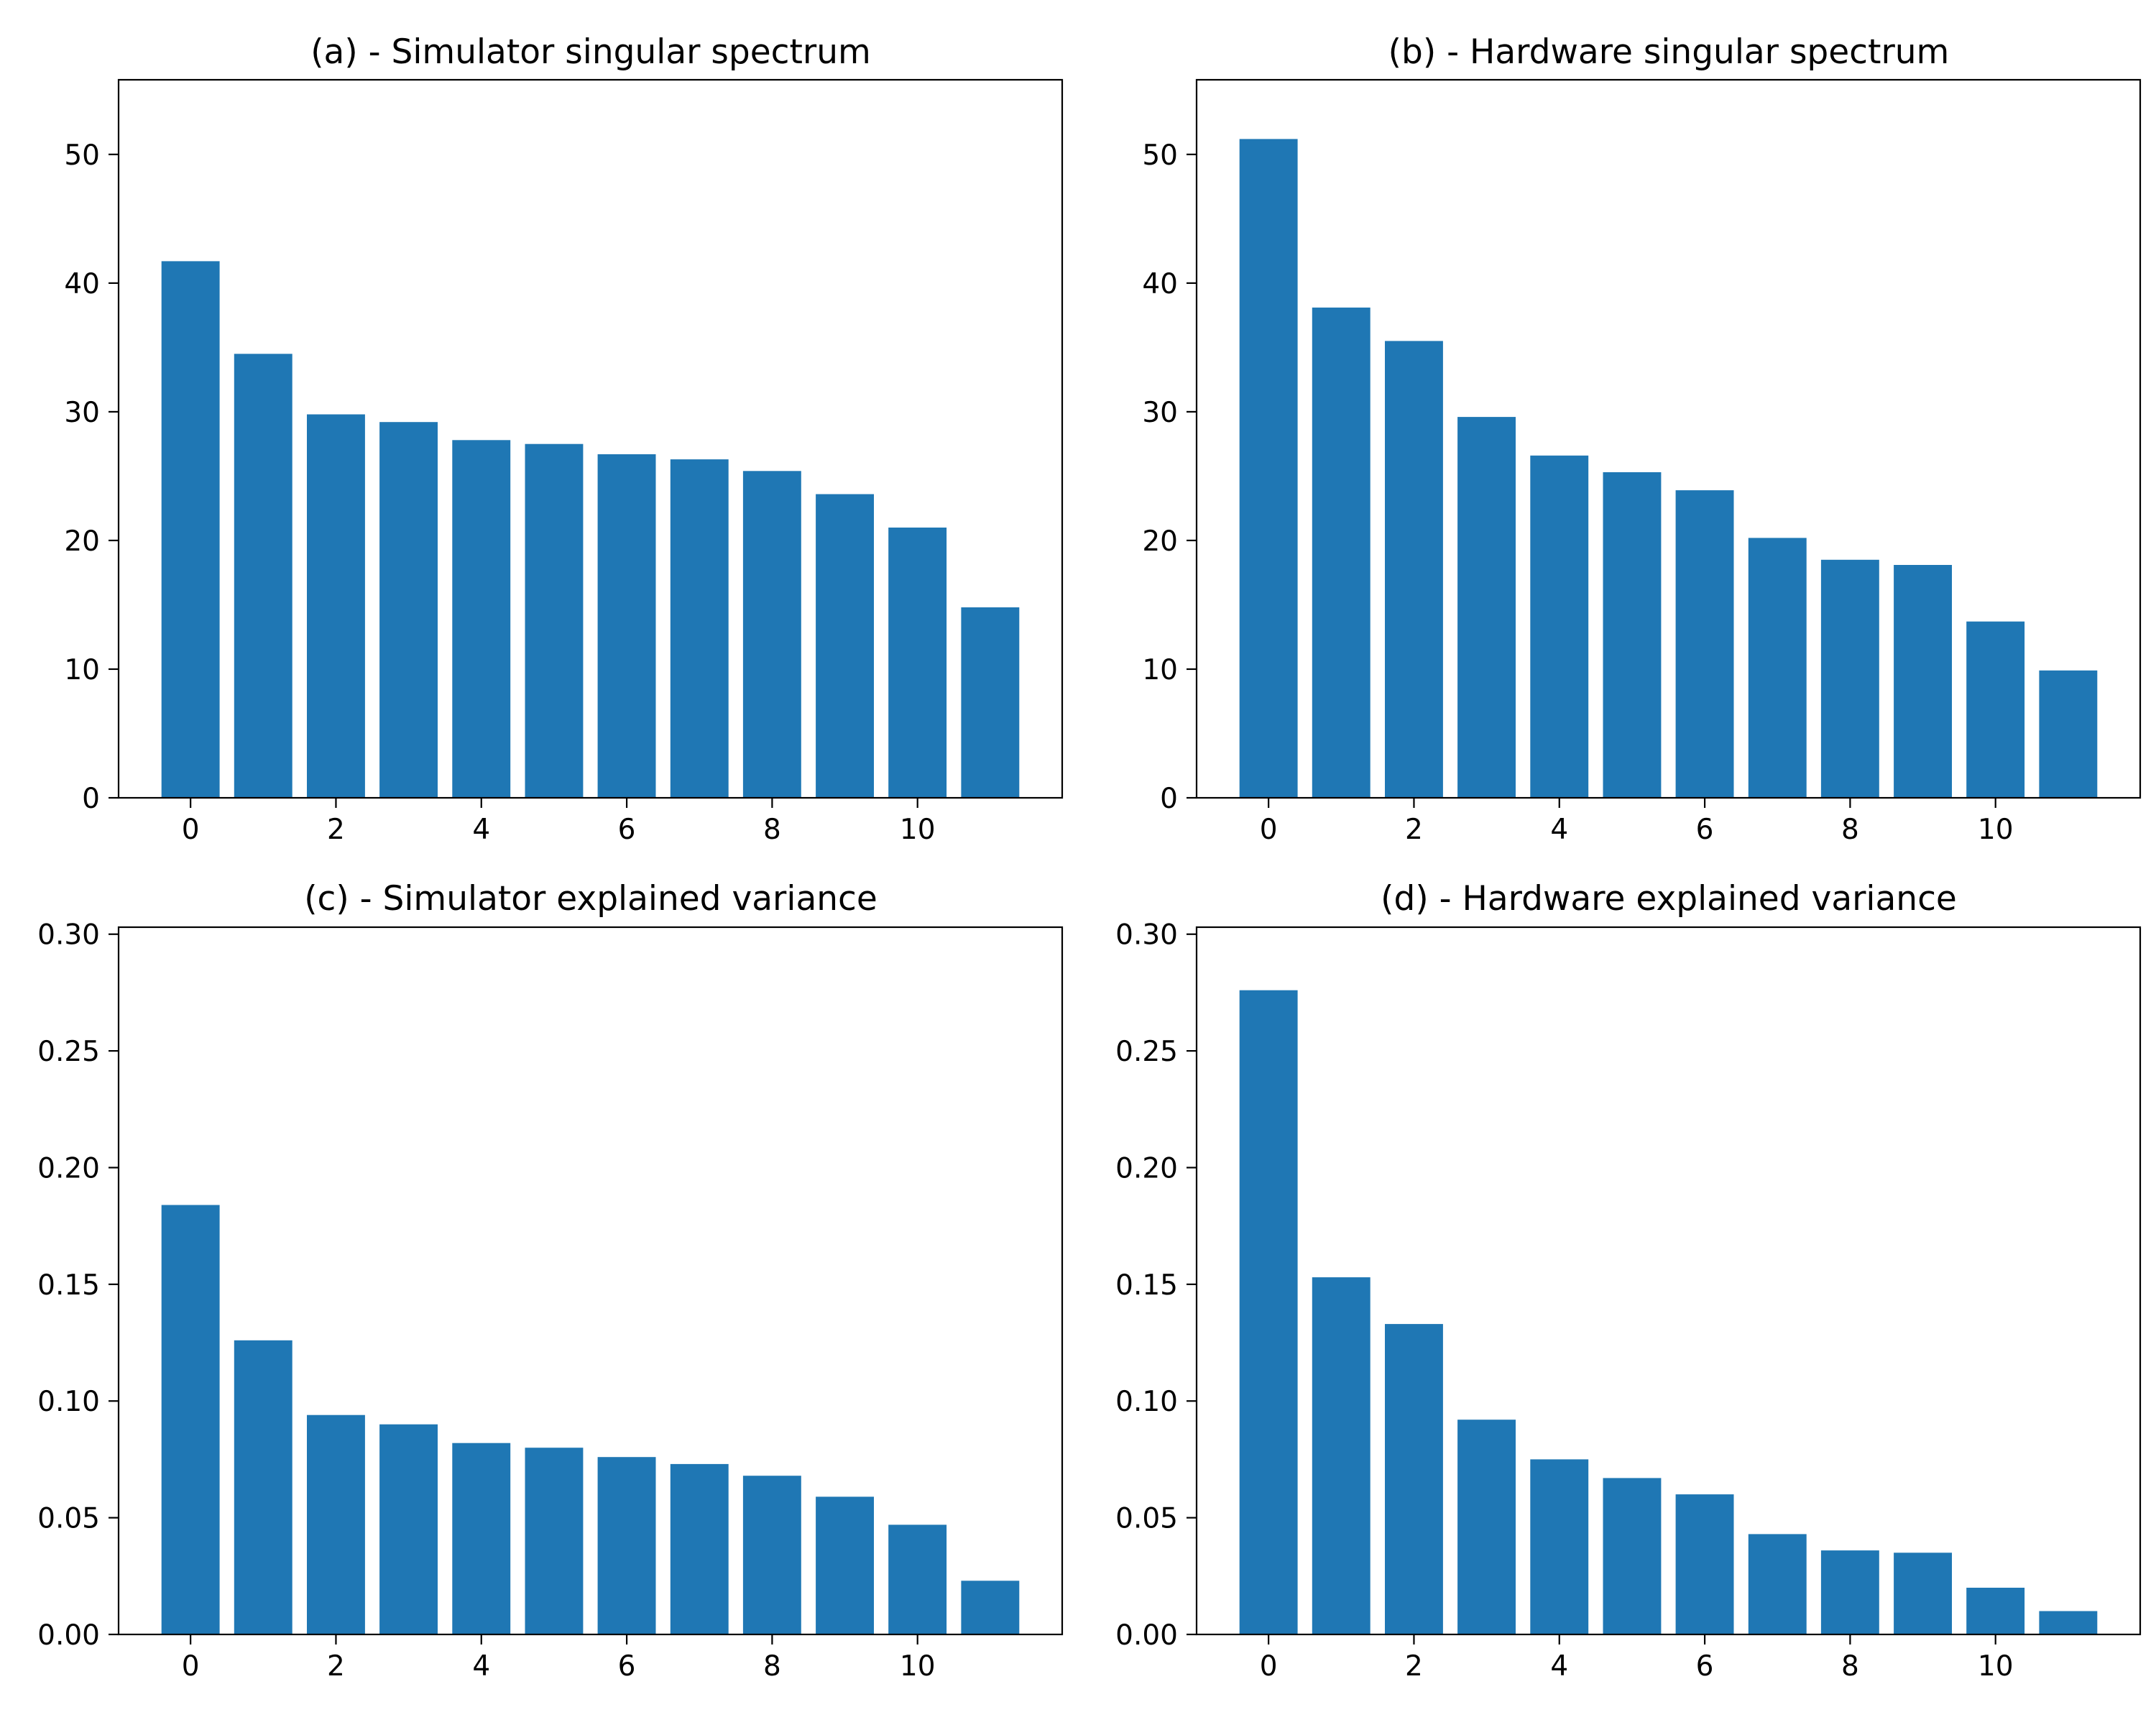 The height and width of the screenshot is (1725, 2156). What do you see at coordinates (82, 670) in the screenshot?
I see `y-tick-label-a: 10` at bounding box center [82, 670].